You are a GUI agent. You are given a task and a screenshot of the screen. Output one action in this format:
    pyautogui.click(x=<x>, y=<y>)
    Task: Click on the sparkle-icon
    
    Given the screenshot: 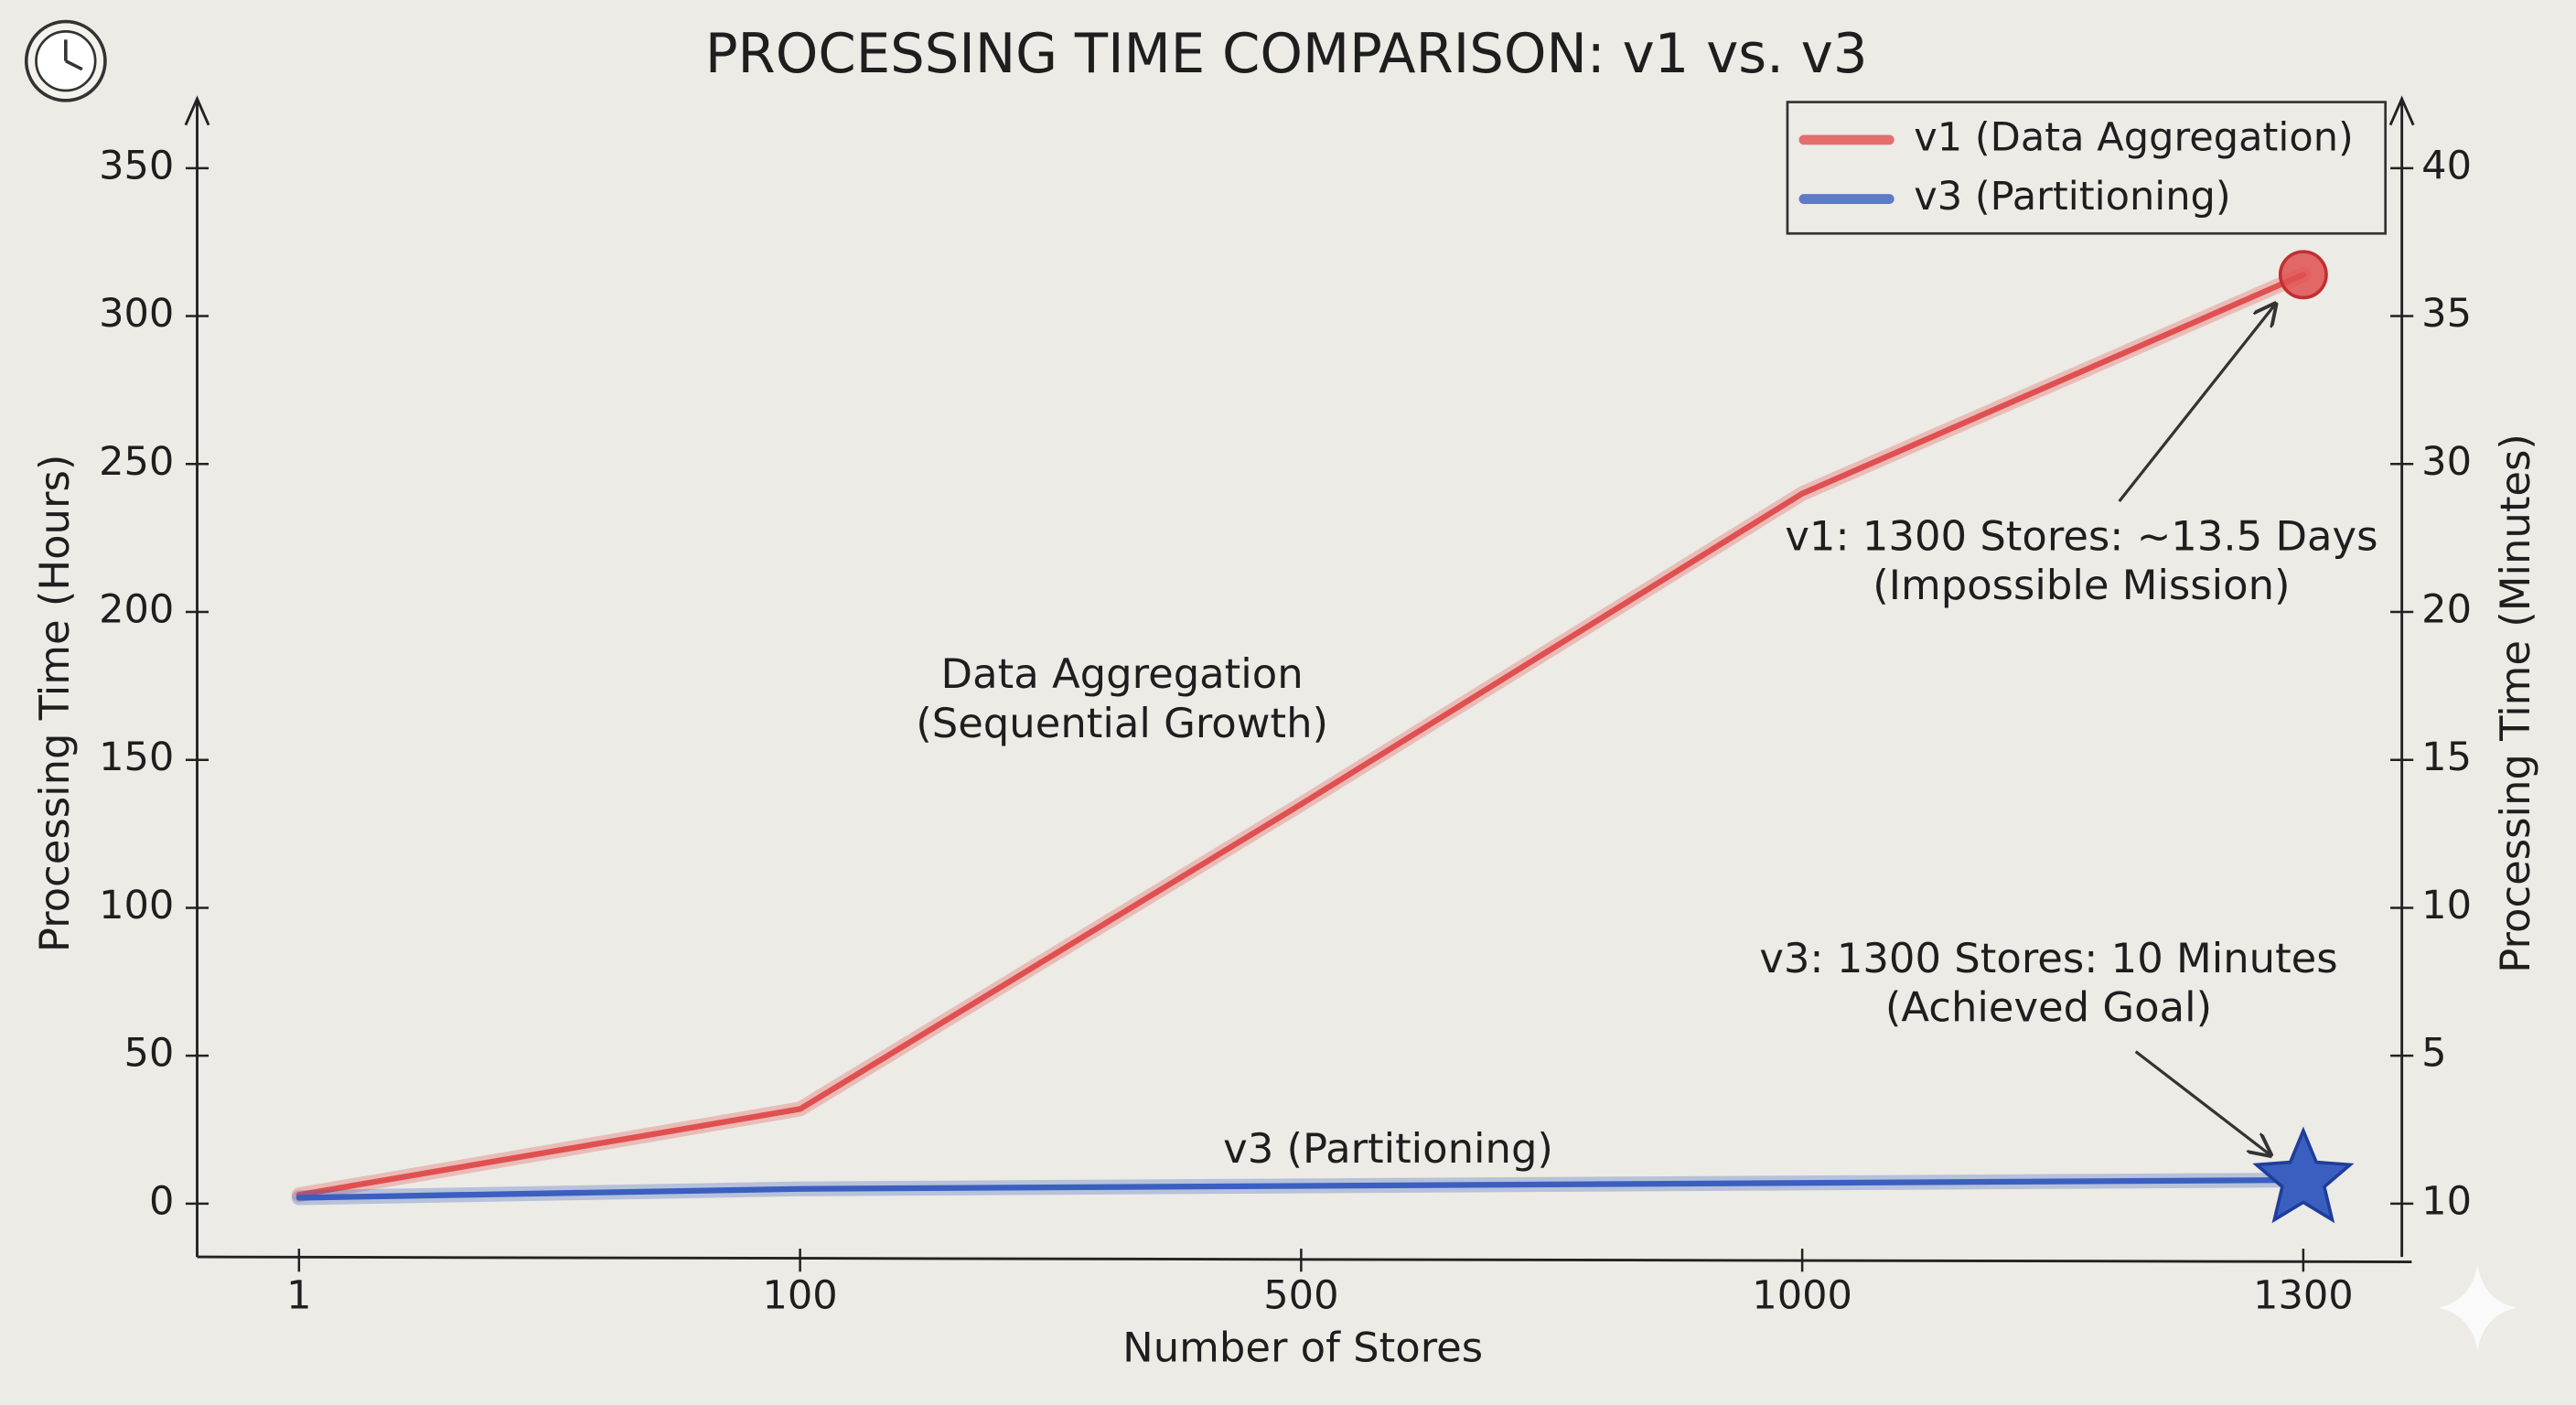 What is the action you would take?
    pyautogui.click(x=2477, y=1308)
    